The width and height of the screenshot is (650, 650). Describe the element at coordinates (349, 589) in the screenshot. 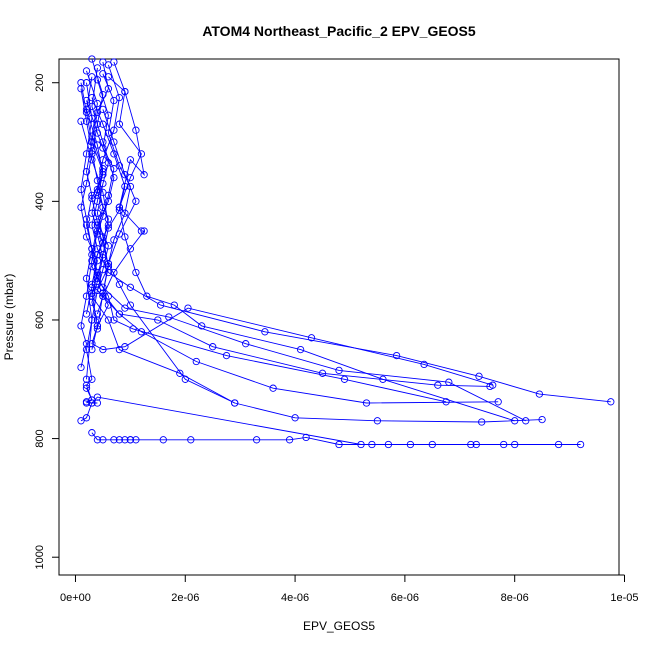

I see `x-axis: 0e+00 2e-06 4e-06 6e-06 8e-06 1e-05` at that location.